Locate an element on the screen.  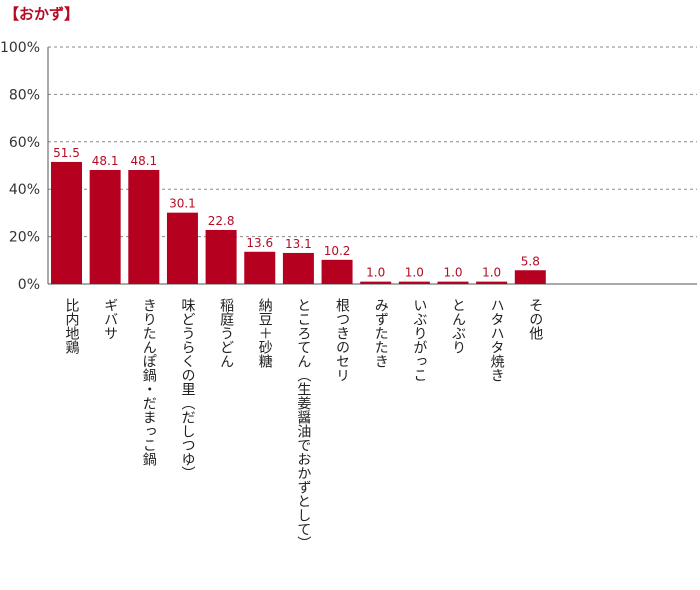
data-label: 30.1 is located at coordinates (182, 204).